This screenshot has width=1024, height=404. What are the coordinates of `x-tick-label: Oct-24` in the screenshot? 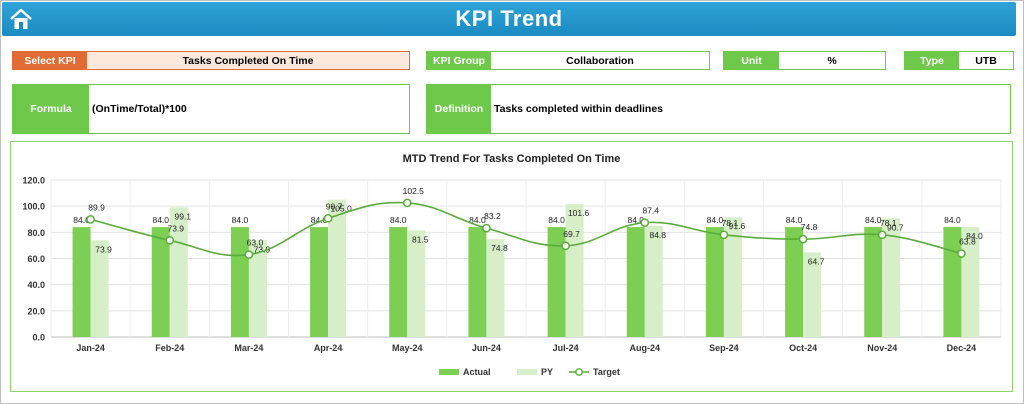 It's located at (803, 348).